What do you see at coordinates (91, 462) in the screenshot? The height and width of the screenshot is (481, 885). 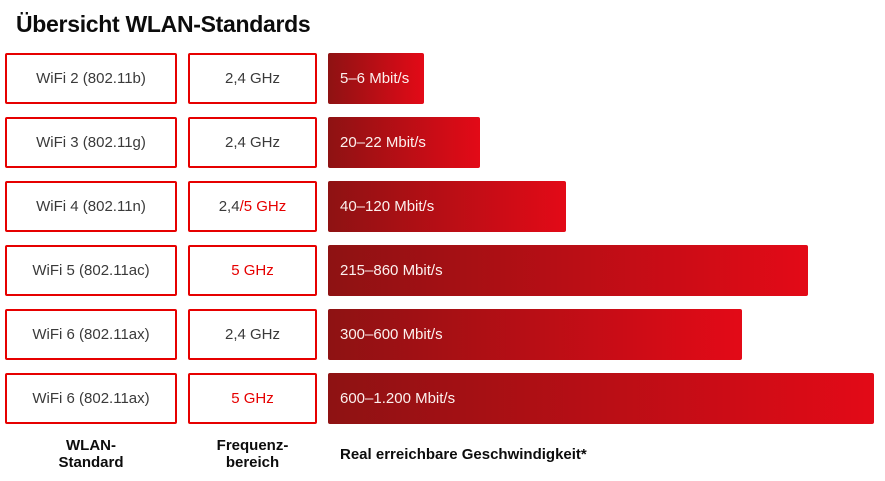 I see `wlan-standard-column-label-line2: Standard` at bounding box center [91, 462].